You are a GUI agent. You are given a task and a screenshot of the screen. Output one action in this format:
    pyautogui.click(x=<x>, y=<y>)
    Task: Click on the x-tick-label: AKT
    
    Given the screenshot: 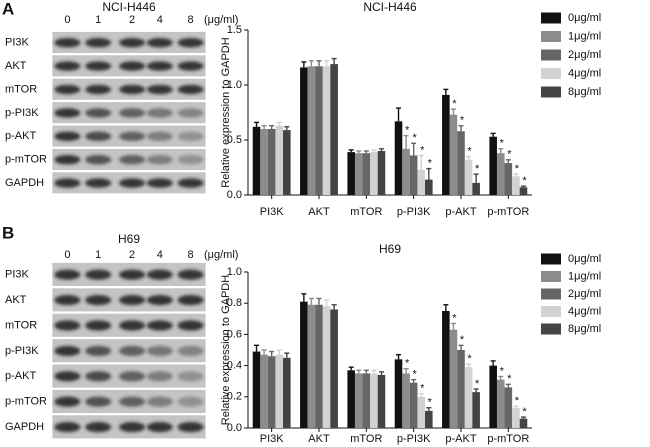 What is the action you would take?
    pyautogui.click(x=319, y=439)
    